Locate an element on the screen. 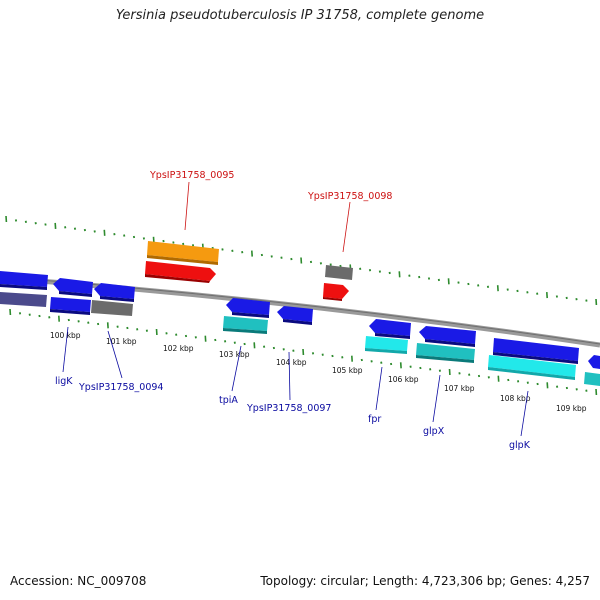 The height and width of the screenshot is (600, 600). label-0095: YpsIP31758_0095 is located at coordinates (191, 175).